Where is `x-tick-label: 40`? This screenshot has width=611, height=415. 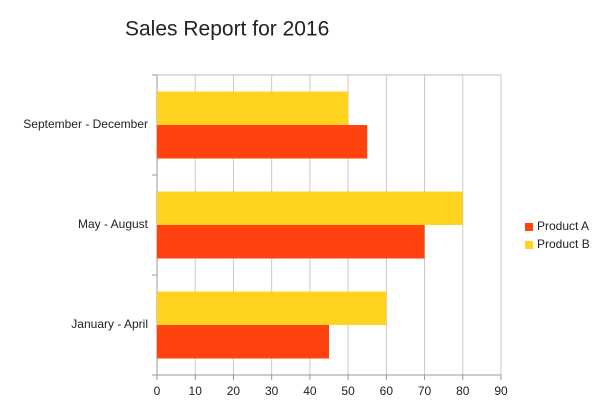 x-tick-label: 40 is located at coordinates (310, 391).